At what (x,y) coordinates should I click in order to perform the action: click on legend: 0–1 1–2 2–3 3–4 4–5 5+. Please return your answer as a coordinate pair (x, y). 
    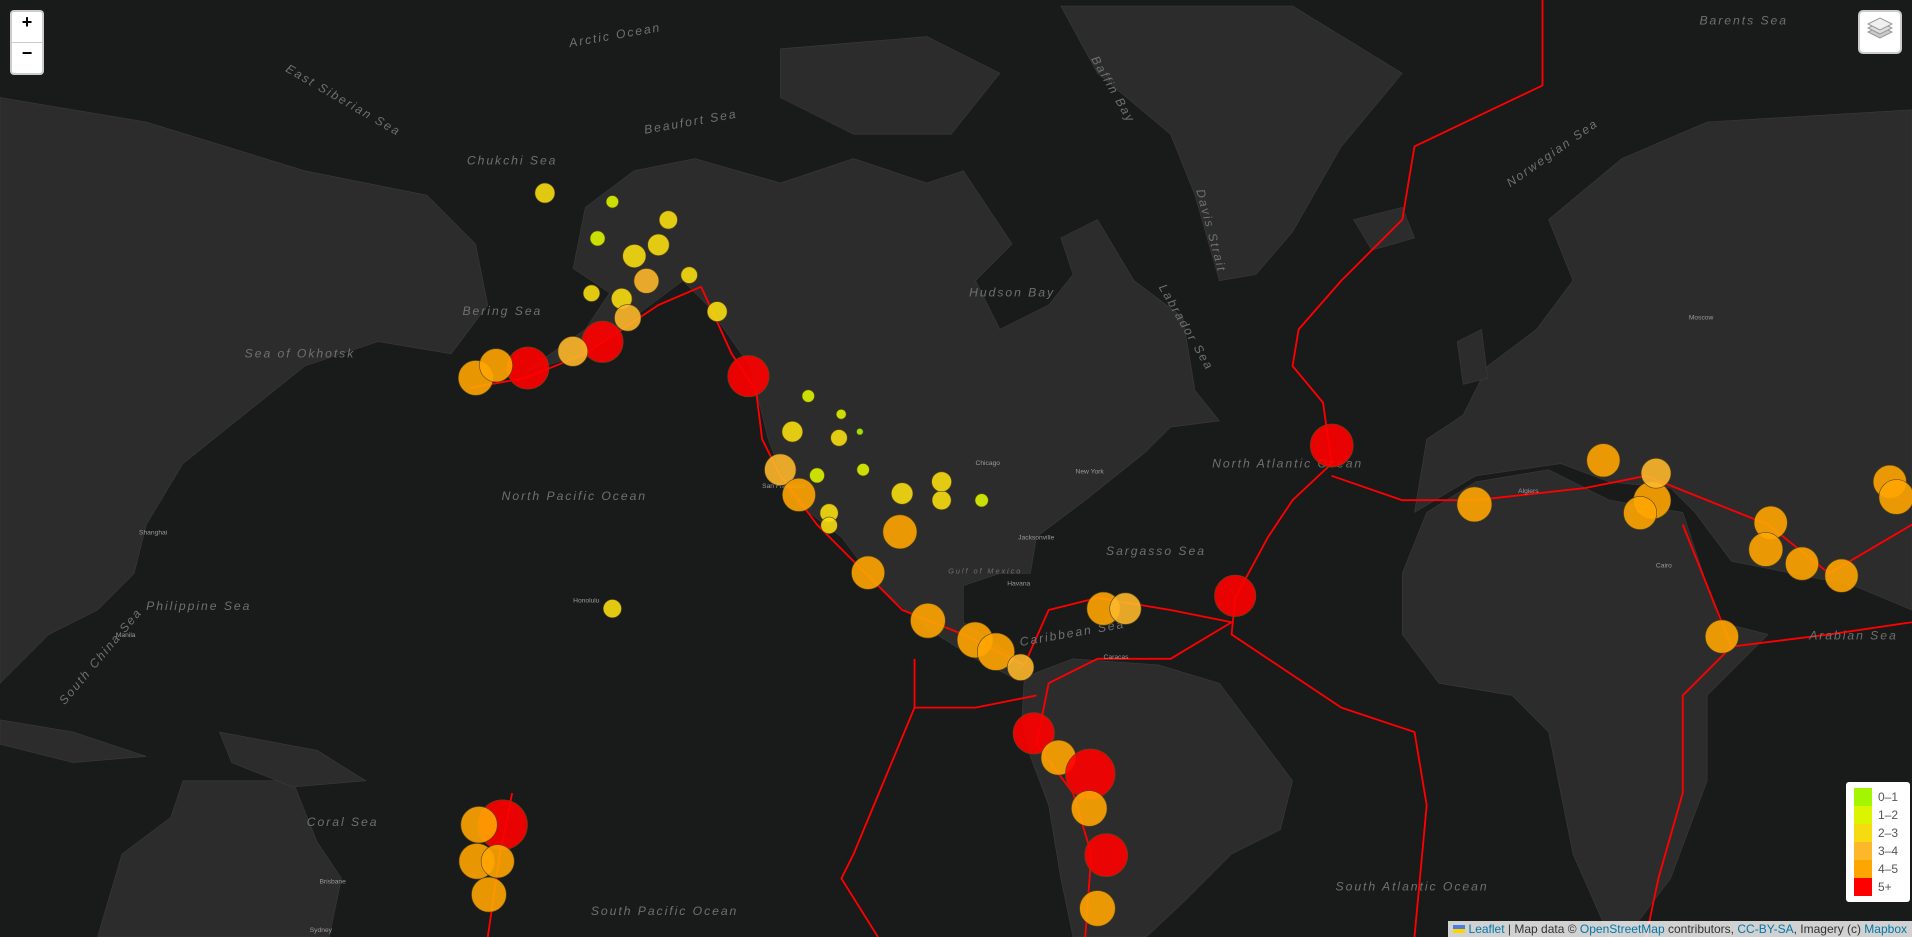
    Looking at the image, I should click on (1878, 842).